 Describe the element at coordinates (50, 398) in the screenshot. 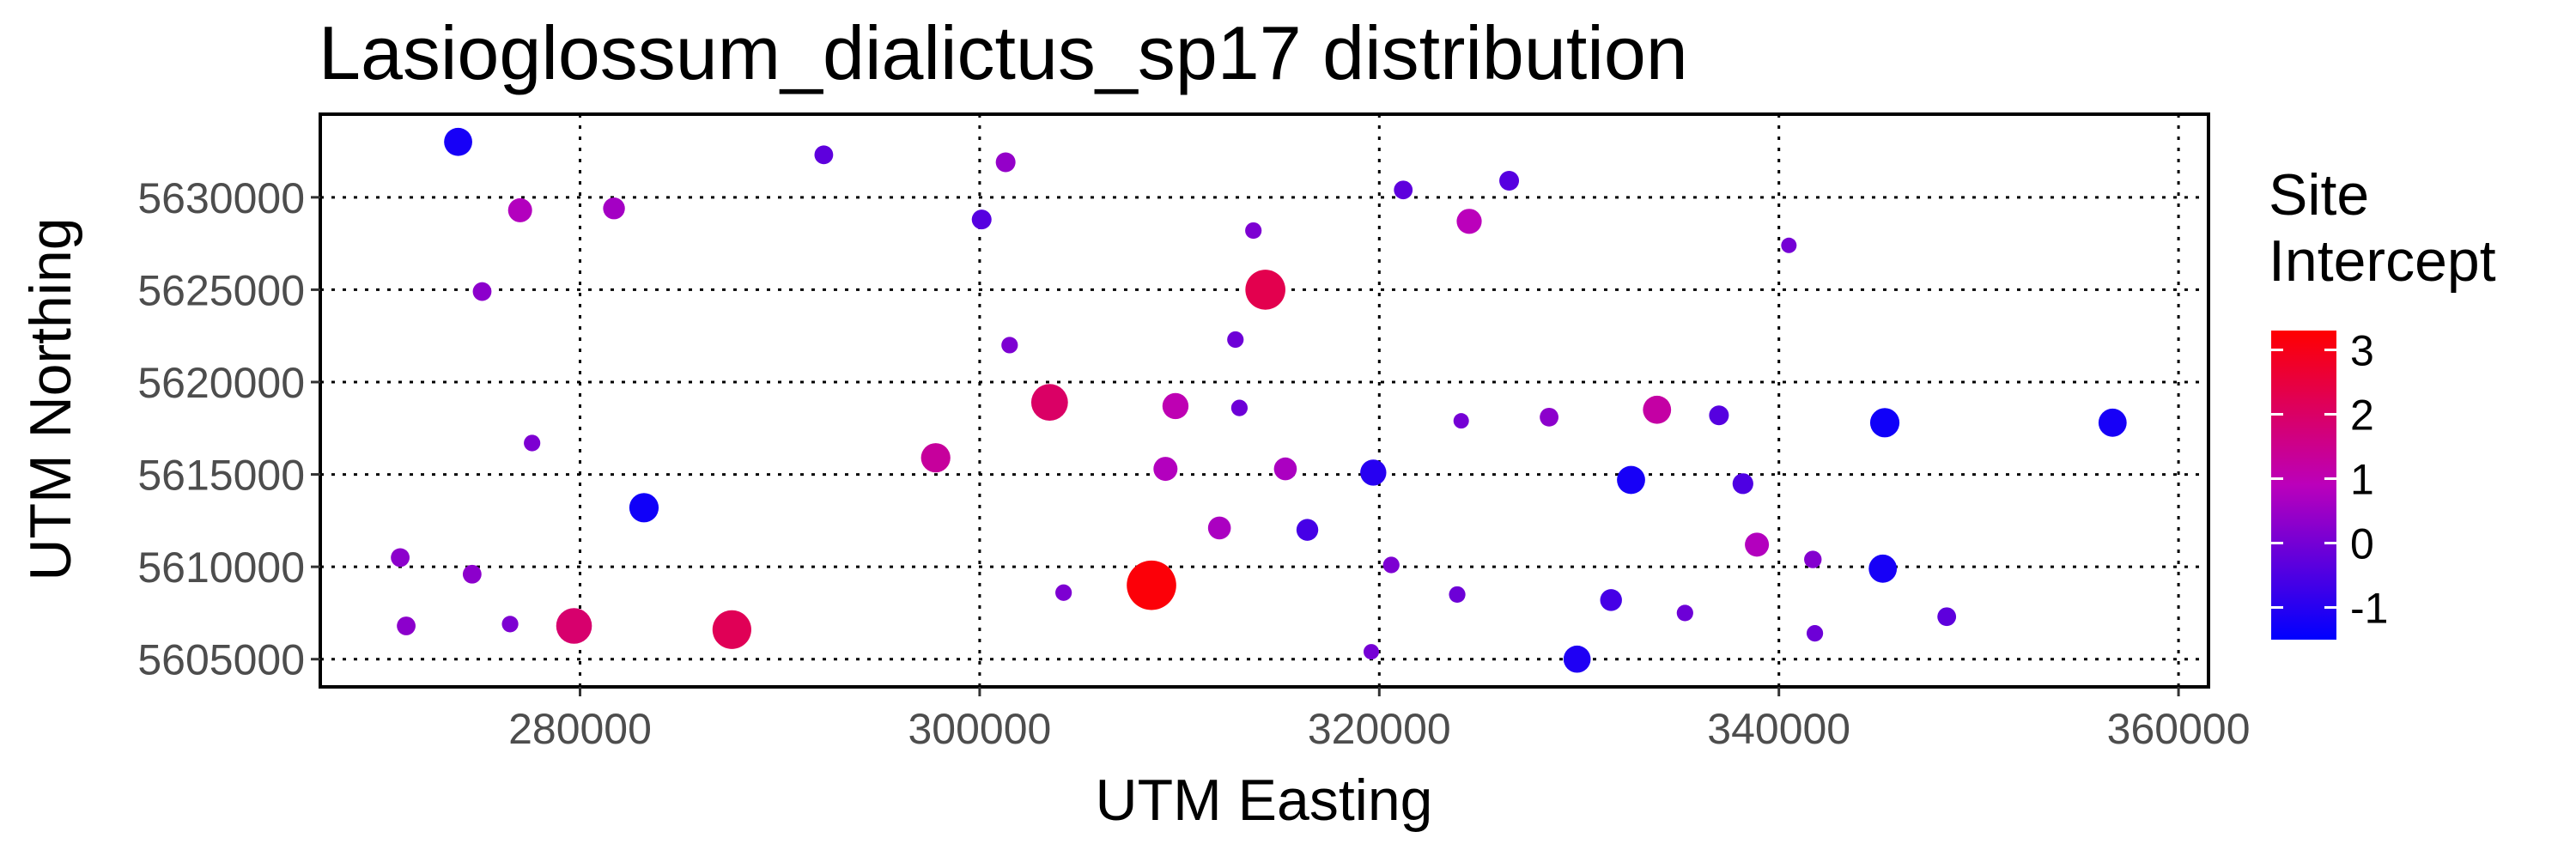

I see `y-axis-title: UTM Northing` at that location.